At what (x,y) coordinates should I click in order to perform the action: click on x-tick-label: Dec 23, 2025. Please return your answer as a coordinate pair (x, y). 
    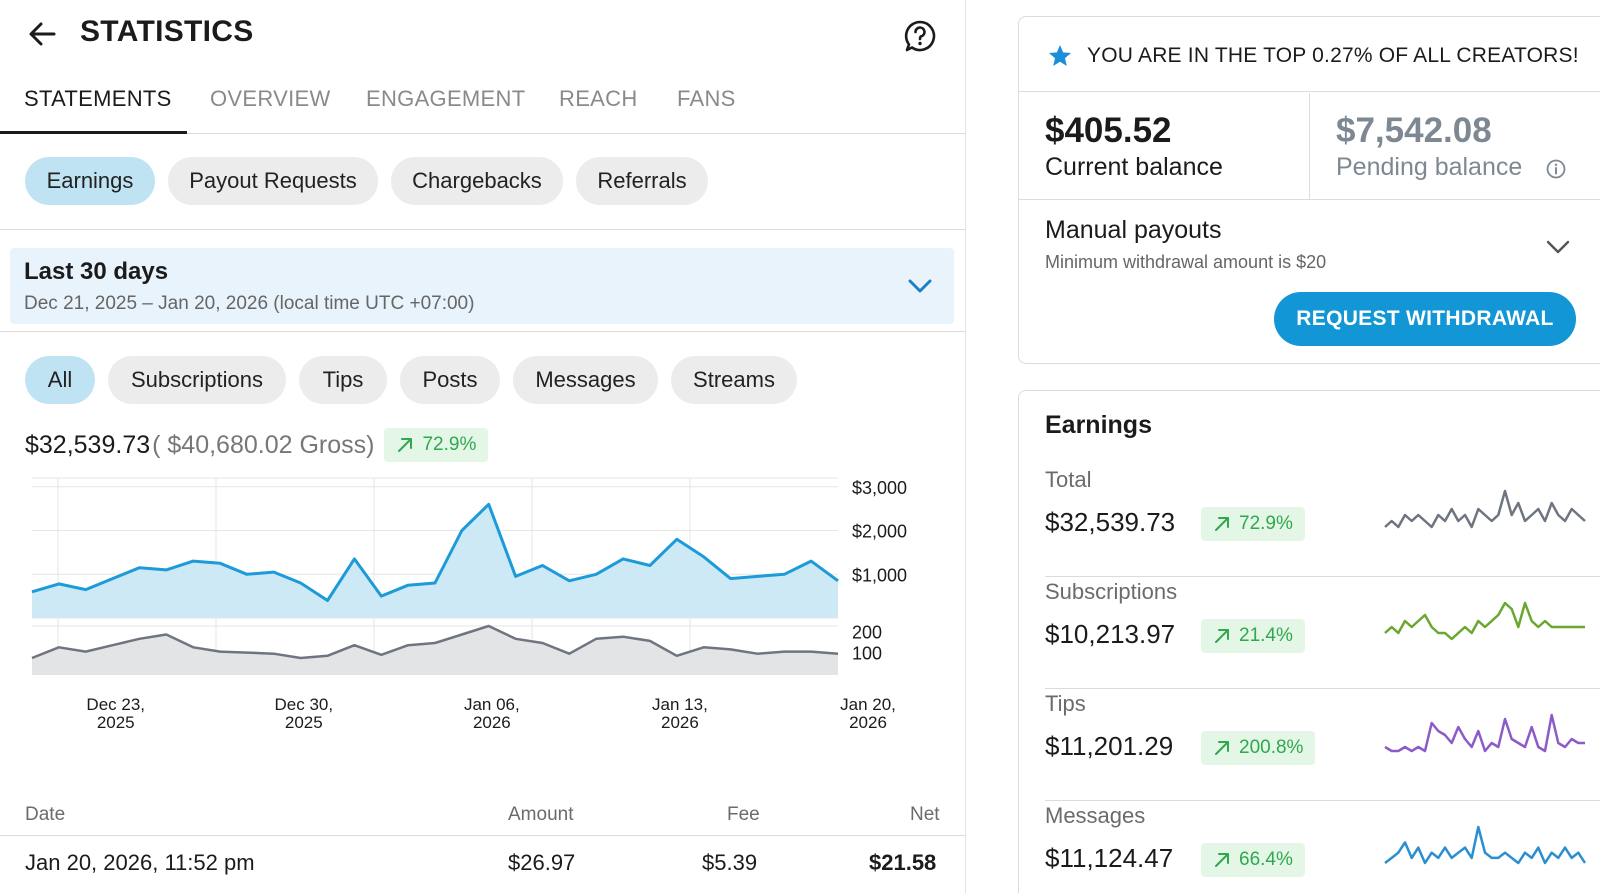
    Looking at the image, I should click on (115, 713).